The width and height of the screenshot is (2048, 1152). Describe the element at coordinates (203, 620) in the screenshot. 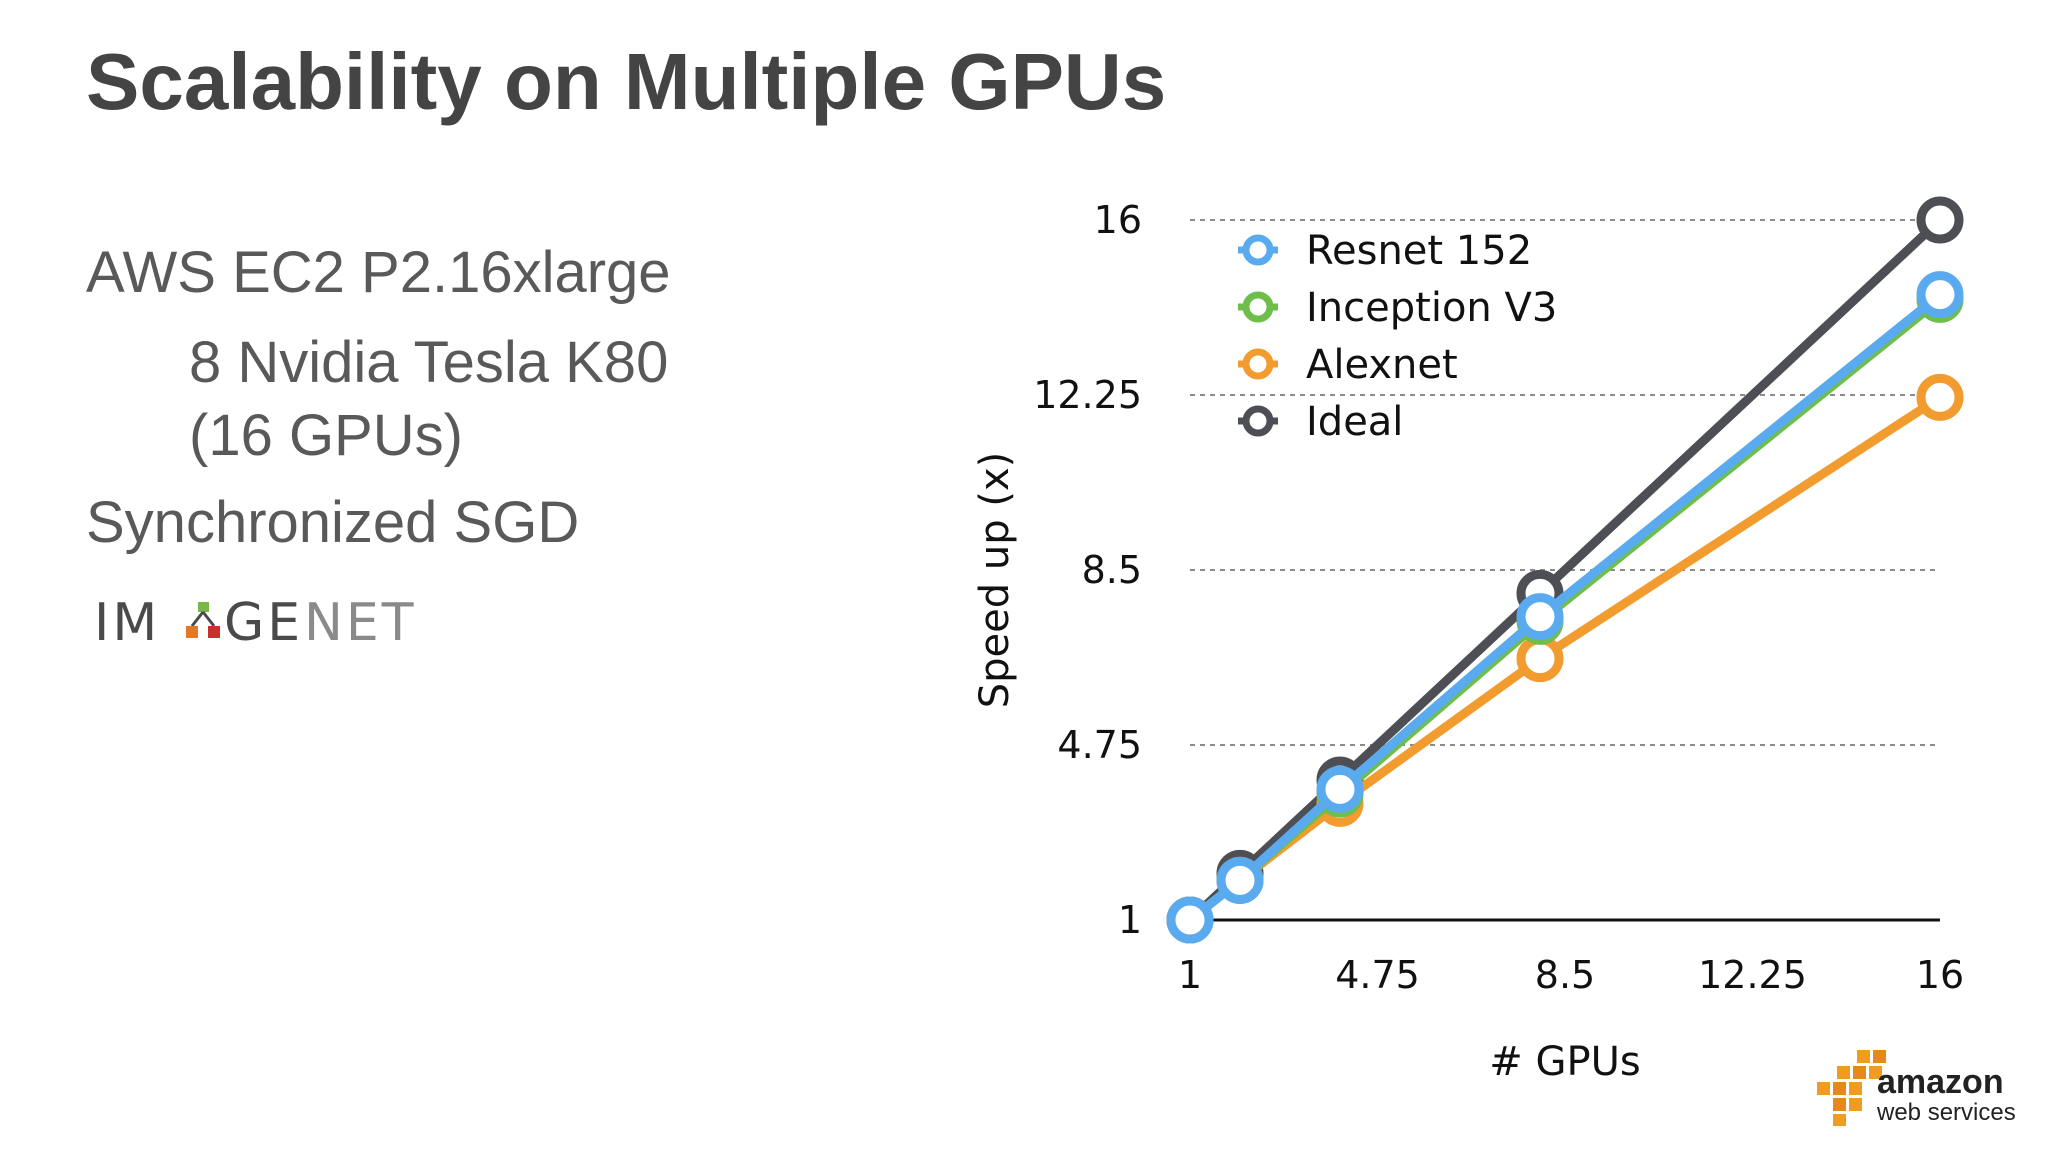

I see `imagenet-tree-icon` at that location.